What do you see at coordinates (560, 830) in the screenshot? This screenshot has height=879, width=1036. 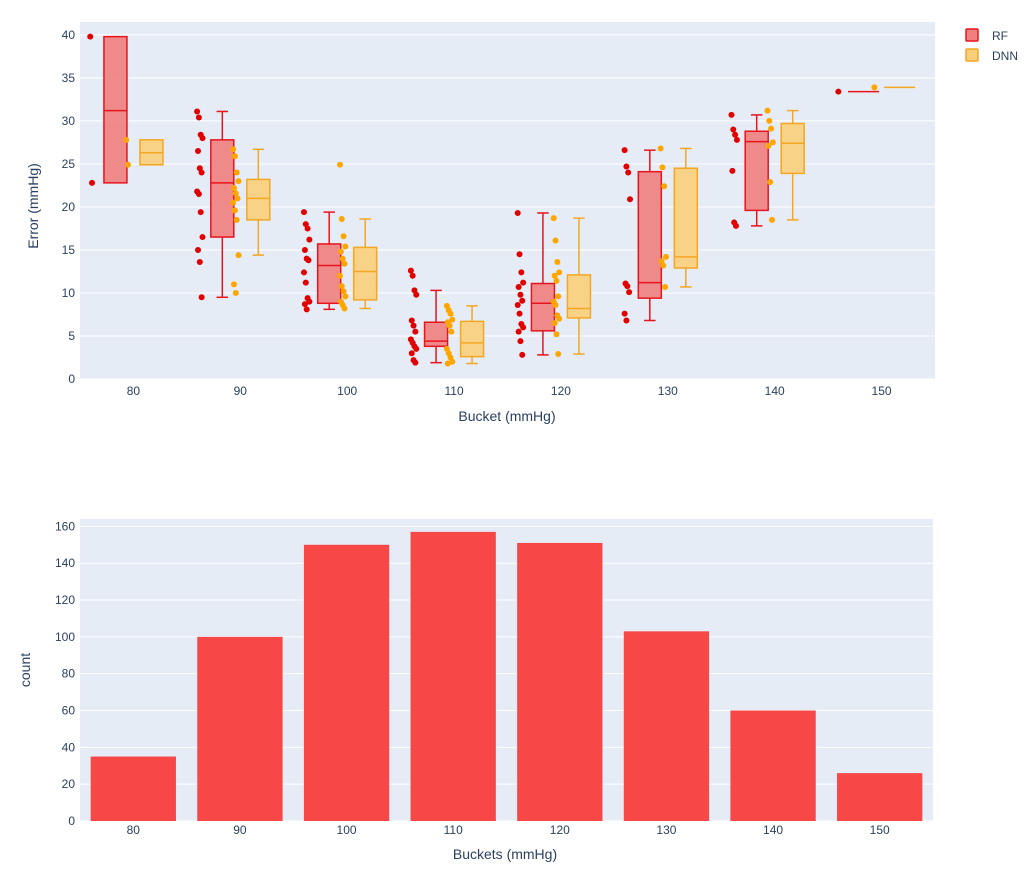 I see `bar-x-tick-label: 120` at bounding box center [560, 830].